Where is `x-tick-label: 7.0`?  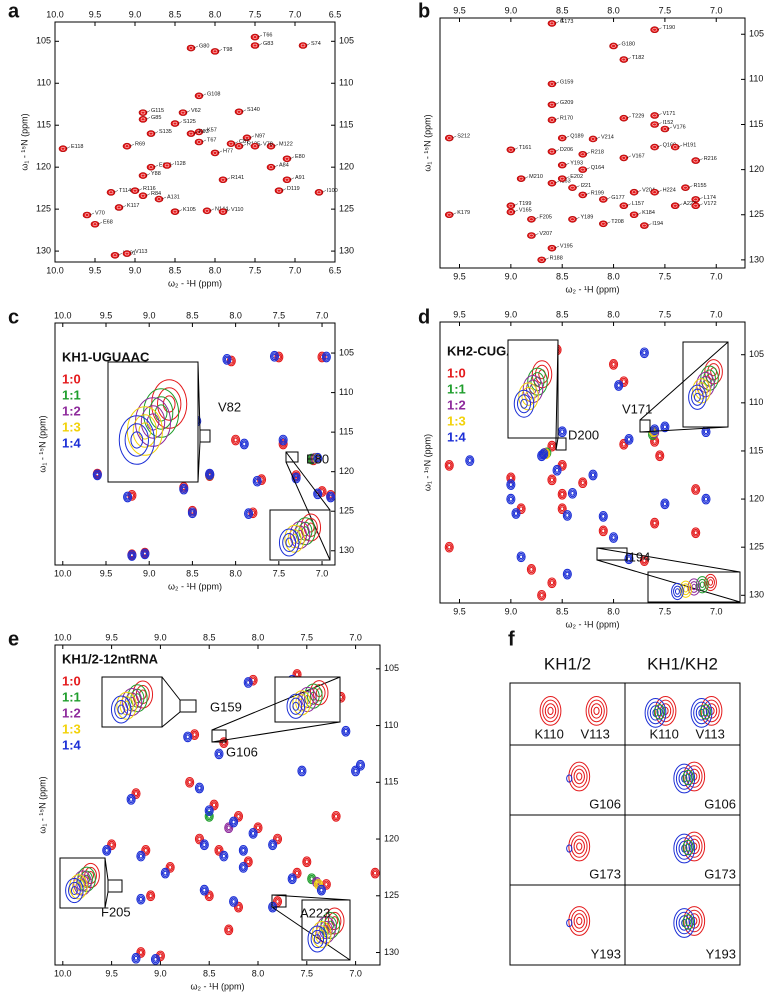 x-tick-label: 7.0 is located at coordinates (295, 14).